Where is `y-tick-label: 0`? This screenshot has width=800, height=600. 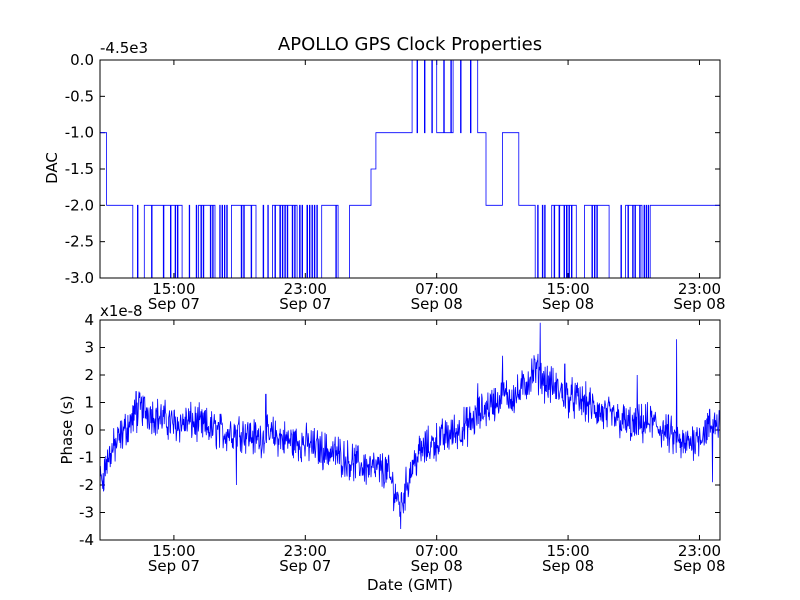
y-tick-label: 0 is located at coordinates (89, 430).